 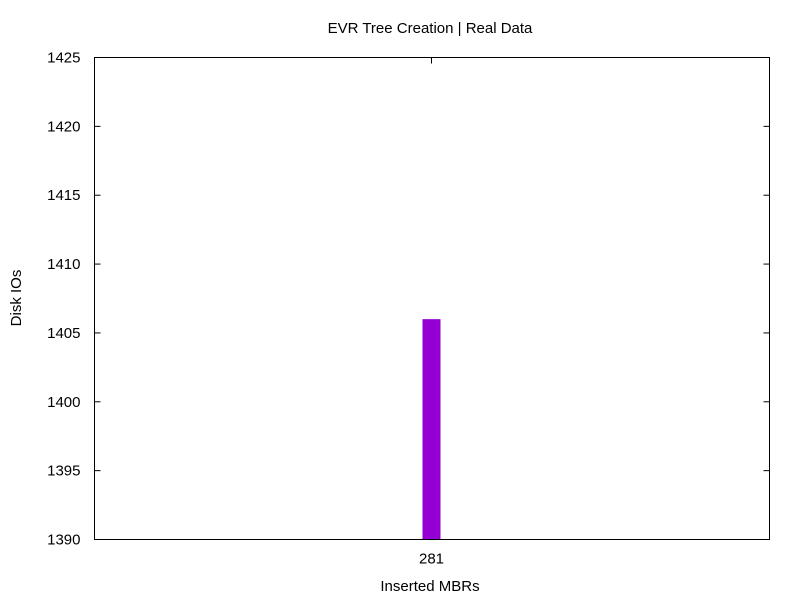 What do you see at coordinates (430, 28) in the screenshot?
I see `chart-title: EVR Tree Creation | Real Data` at bounding box center [430, 28].